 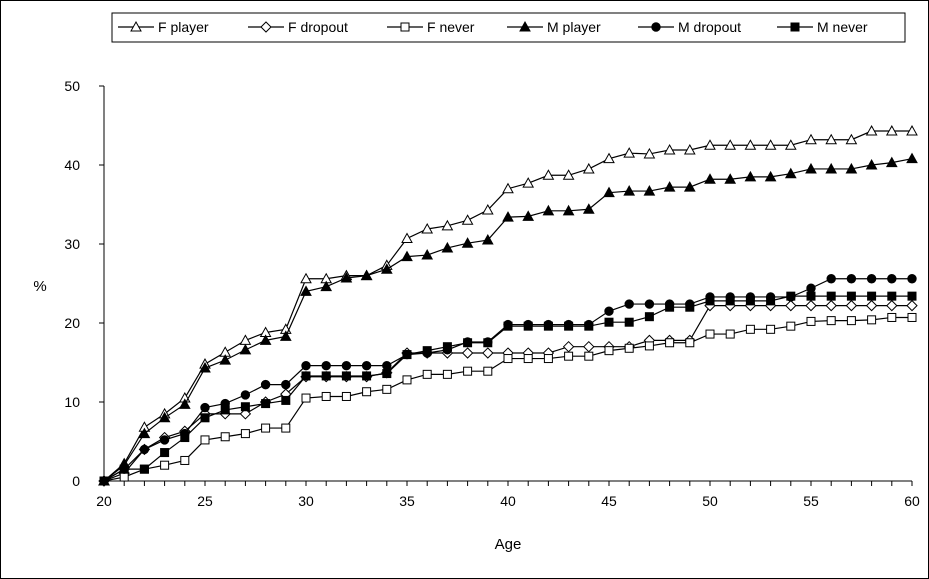 What do you see at coordinates (508, 27) in the screenshot?
I see `legend-box` at bounding box center [508, 27].